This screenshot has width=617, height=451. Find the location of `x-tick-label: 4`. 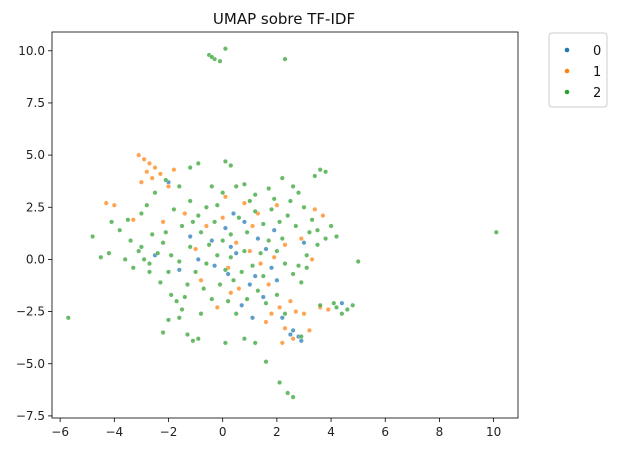

x-tick-label: 4 is located at coordinates (331, 432).